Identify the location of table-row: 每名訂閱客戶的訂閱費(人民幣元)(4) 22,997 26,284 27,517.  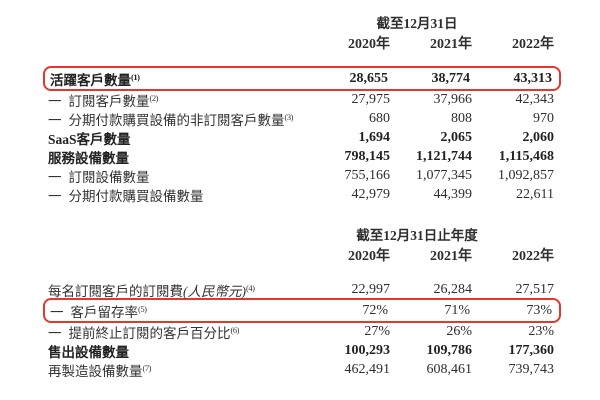
(301, 289).